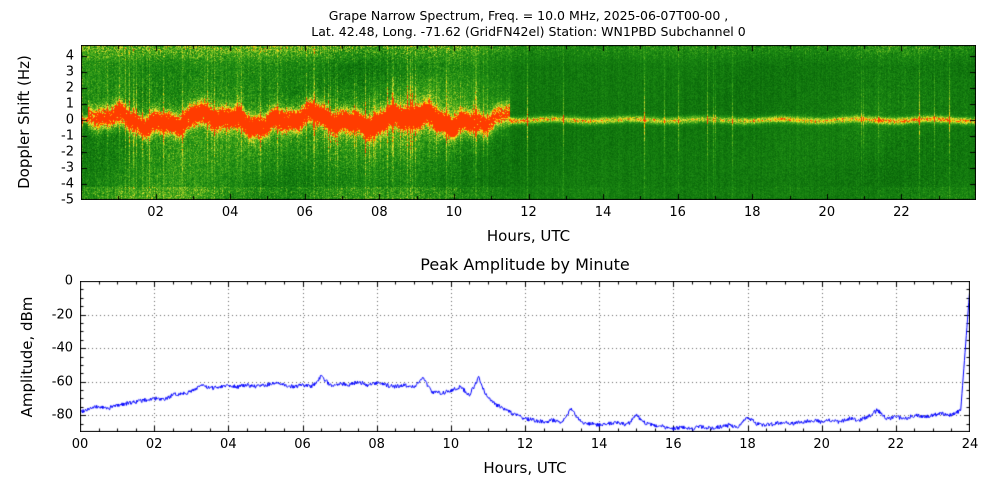 The width and height of the screenshot is (1000, 500). I want to click on amplitude-y-tick-label: -80, so click(62, 415).